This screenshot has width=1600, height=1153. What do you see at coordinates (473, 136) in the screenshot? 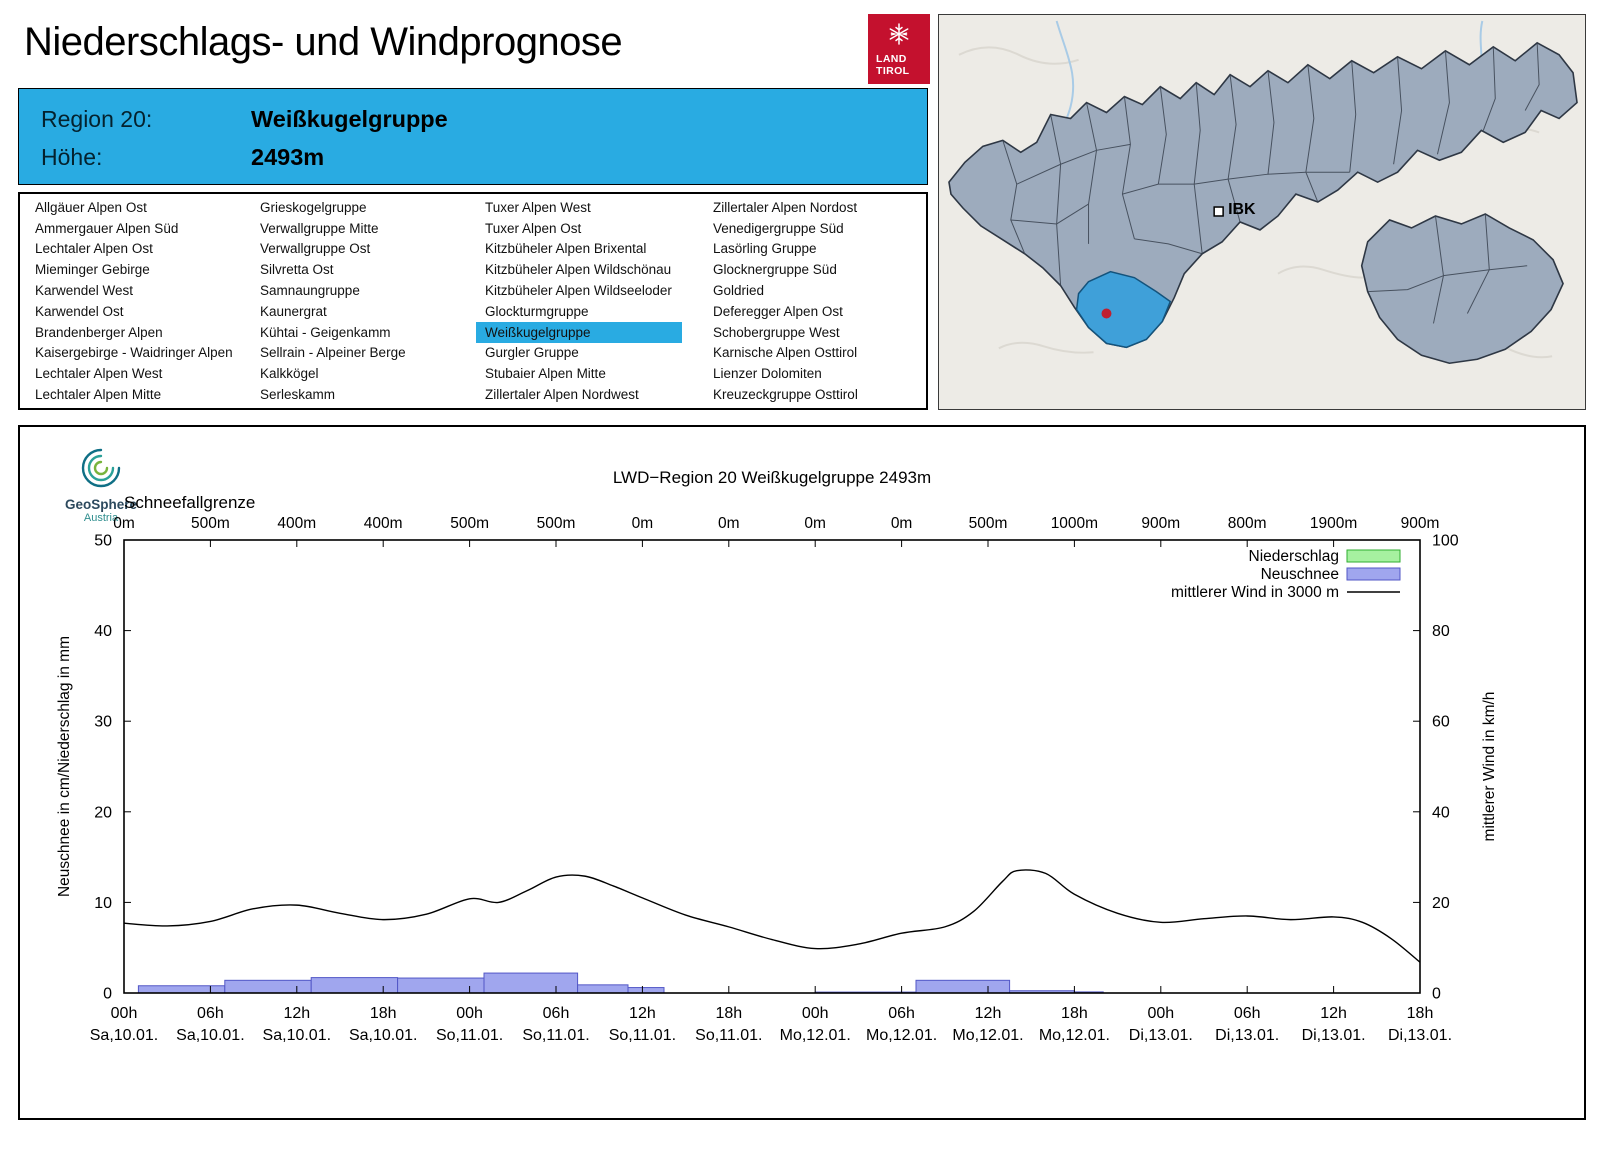
I see `region-info-panel: Region 20: Weißkugelgruppe Höhe: 2493m` at bounding box center [473, 136].